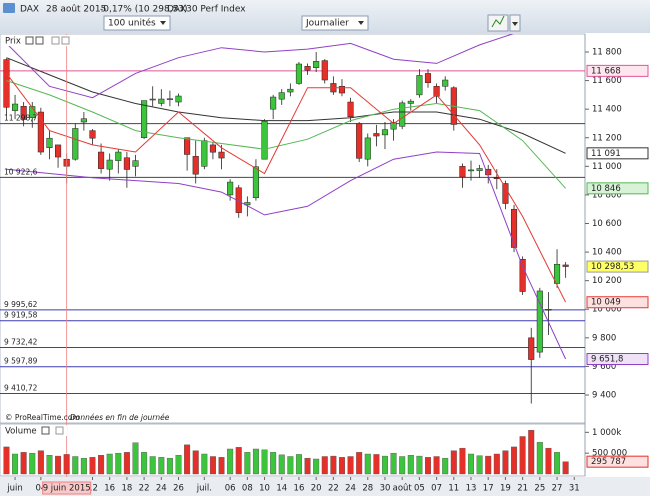 The height and width of the screenshot is (500, 650). Describe the element at coordinates (607, 310) in the screenshot. I see `y-tick-label: 10 000` at that location.